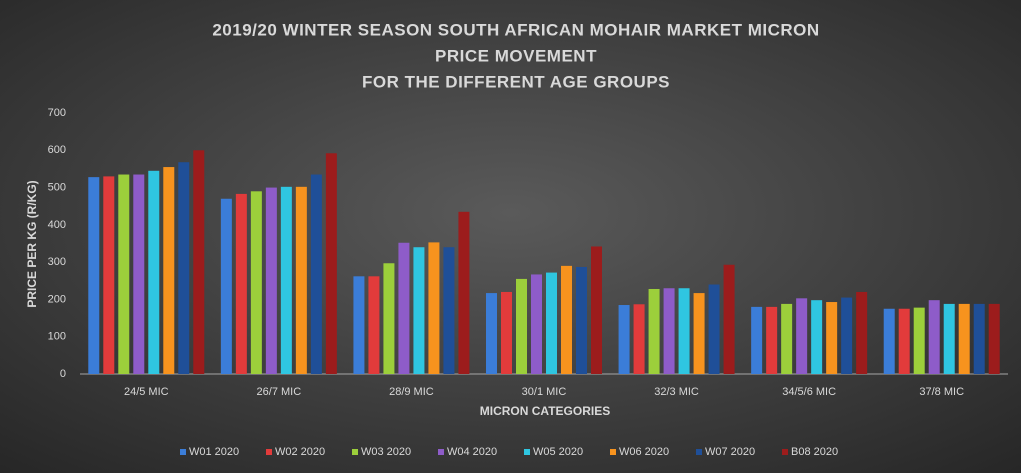 This screenshot has width=1021, height=473. I want to click on y-tick-label: 400, so click(57, 225).